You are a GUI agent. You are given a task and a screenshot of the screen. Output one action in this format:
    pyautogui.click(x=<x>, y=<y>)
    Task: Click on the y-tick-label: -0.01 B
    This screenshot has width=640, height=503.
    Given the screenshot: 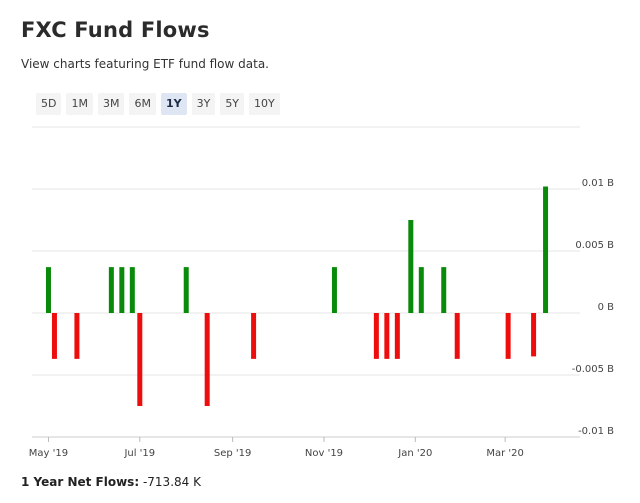 What is the action you would take?
    pyautogui.click(x=596, y=431)
    